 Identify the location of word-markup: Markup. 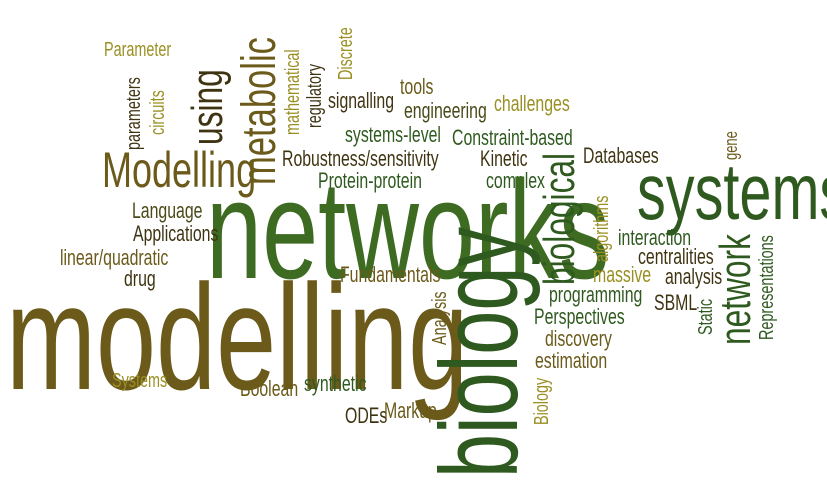
(410, 410).